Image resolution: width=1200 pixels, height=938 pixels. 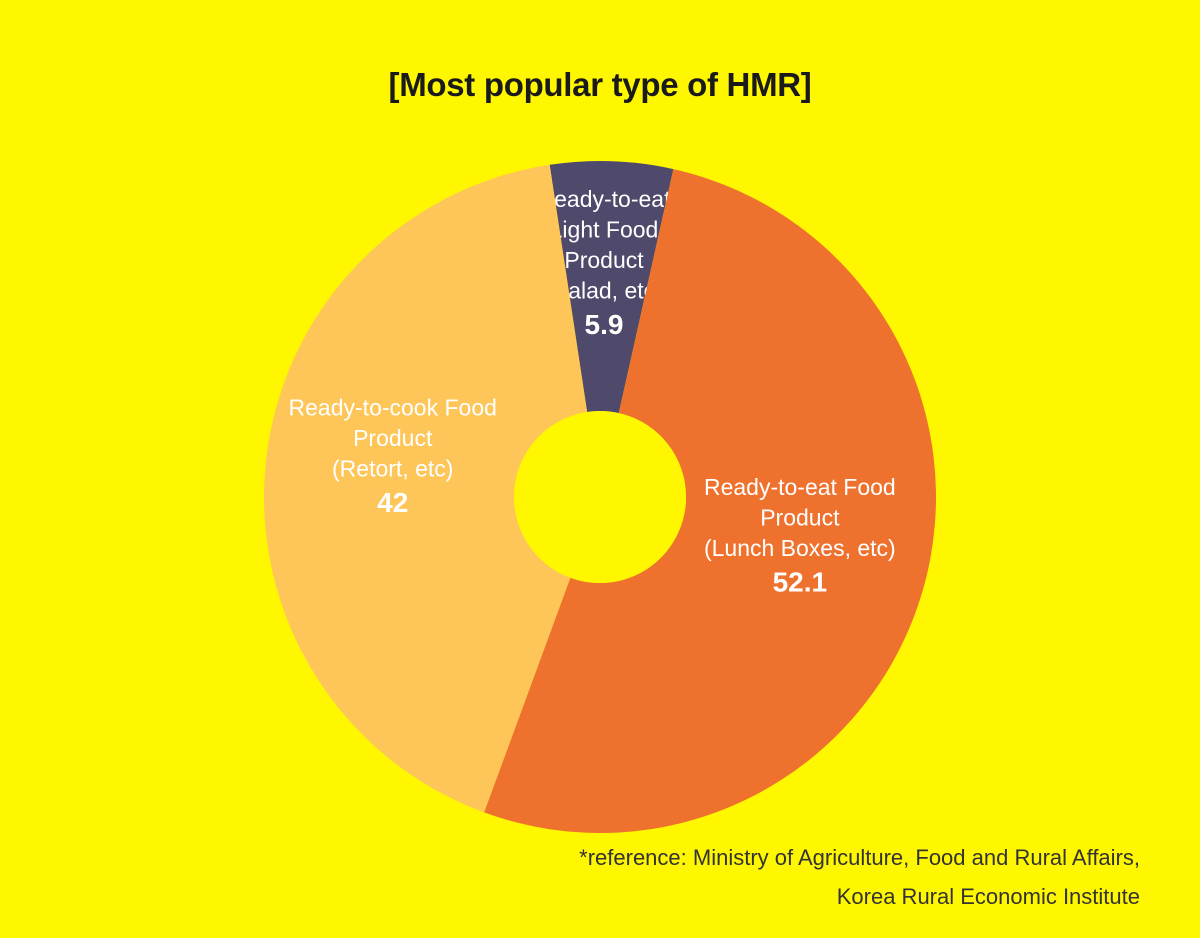 What do you see at coordinates (392, 502) in the screenshot?
I see `slice-value-label: 42` at bounding box center [392, 502].